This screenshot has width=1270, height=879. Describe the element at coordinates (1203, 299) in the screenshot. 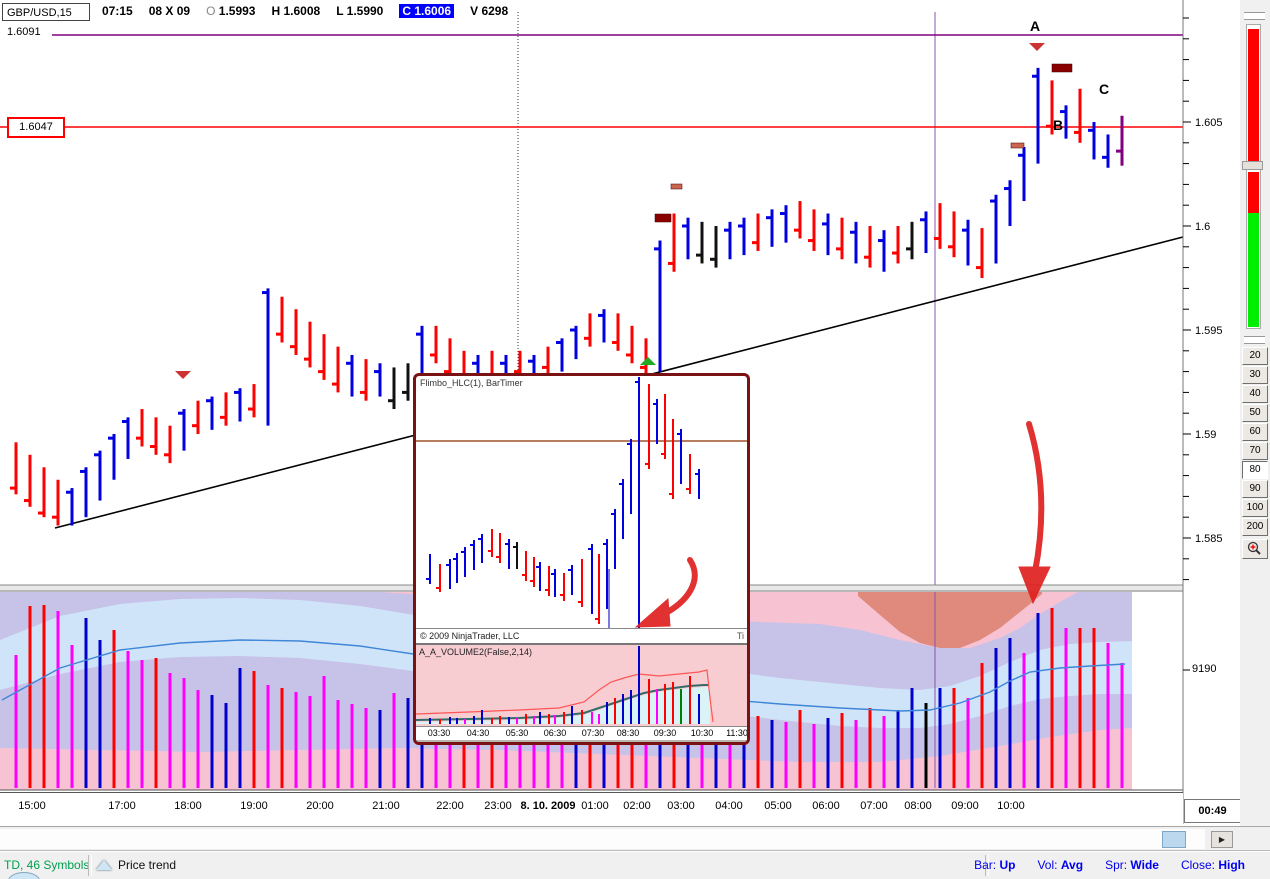

I see `price-axis: 1.605 1.6 1.595 1.59 1.585` at that location.